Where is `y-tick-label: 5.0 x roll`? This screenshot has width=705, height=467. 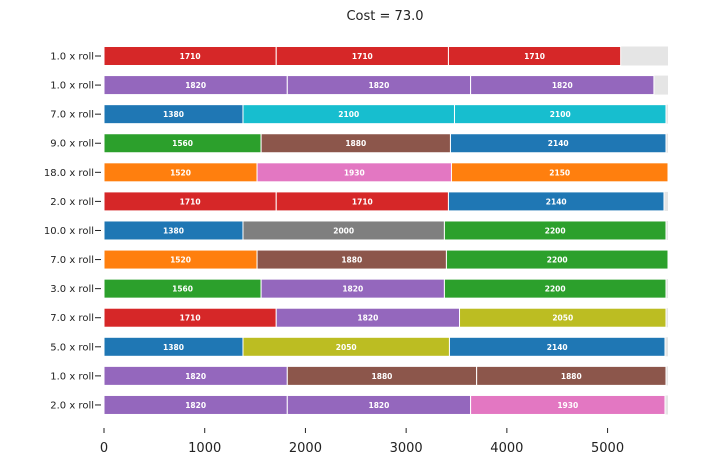 y-tick-label: 5.0 x roll is located at coordinates (72, 347).